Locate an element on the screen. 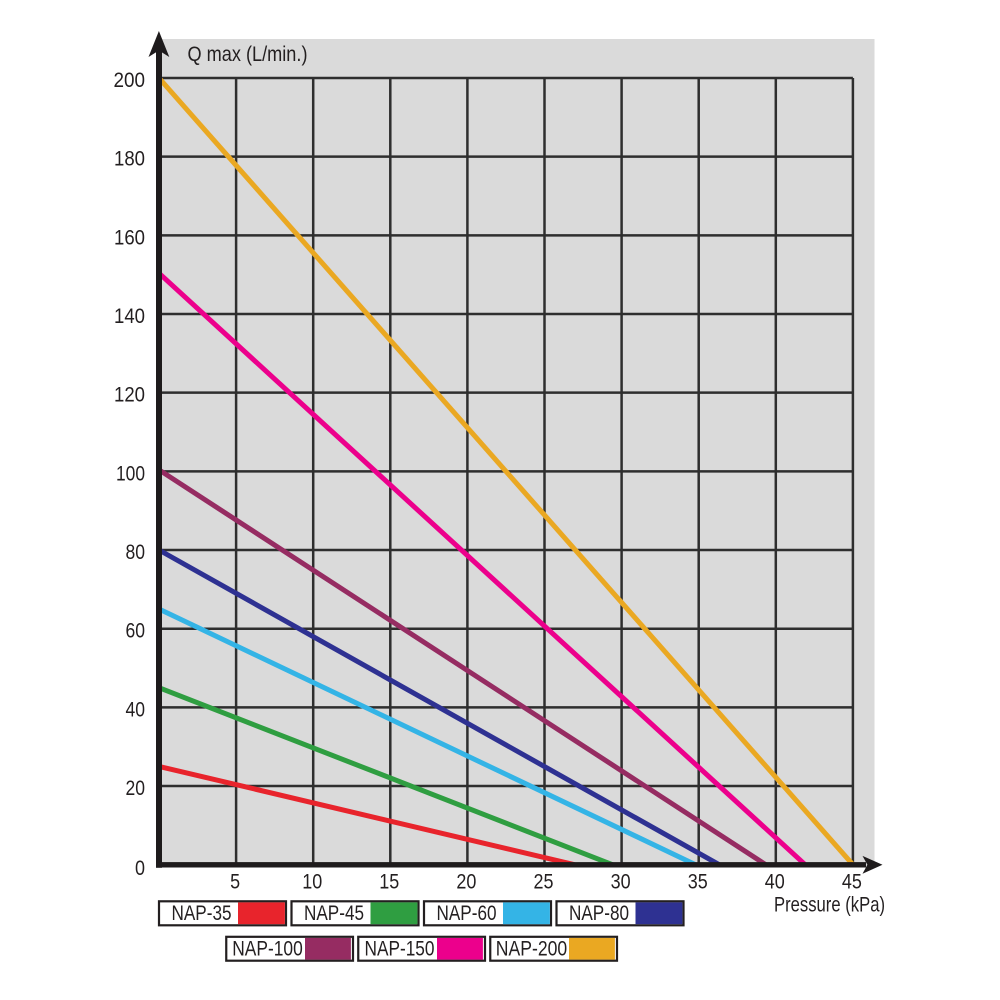 This screenshot has height=1000, width=1000. svg-text: NAP-35 is located at coordinates (202, 913).